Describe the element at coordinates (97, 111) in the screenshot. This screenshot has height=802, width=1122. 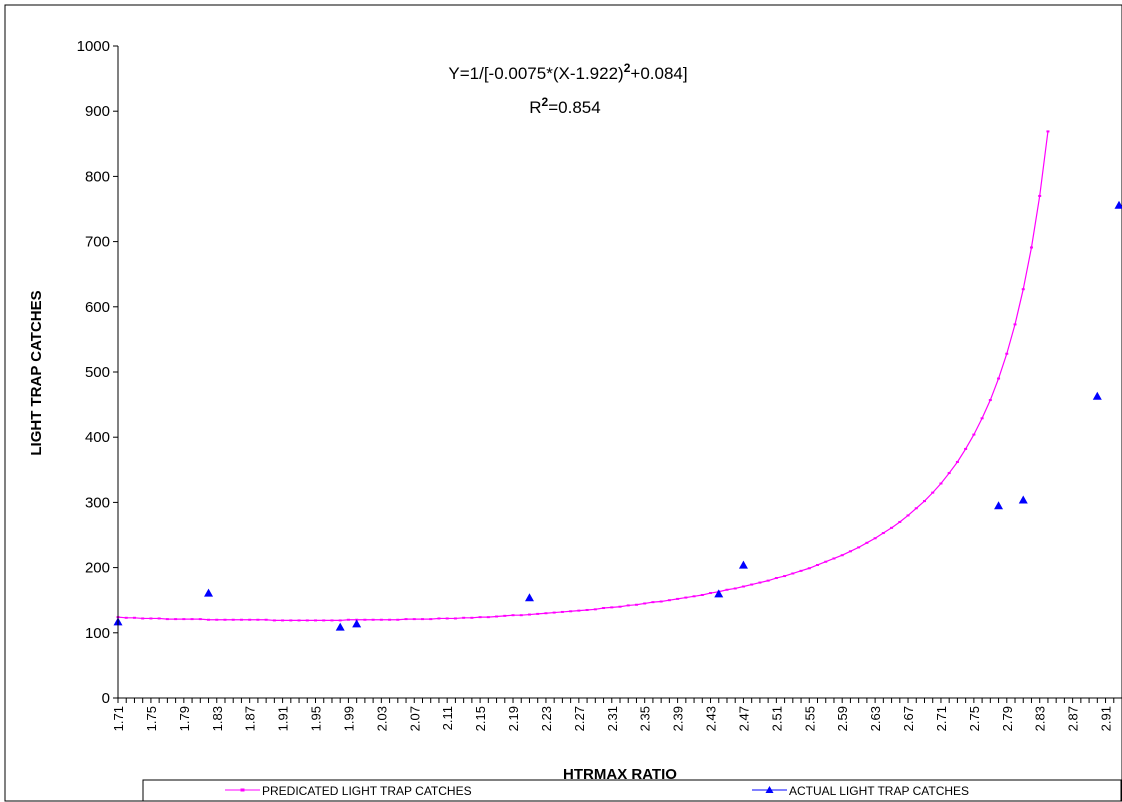
I see `y-tick-label: 900` at that location.